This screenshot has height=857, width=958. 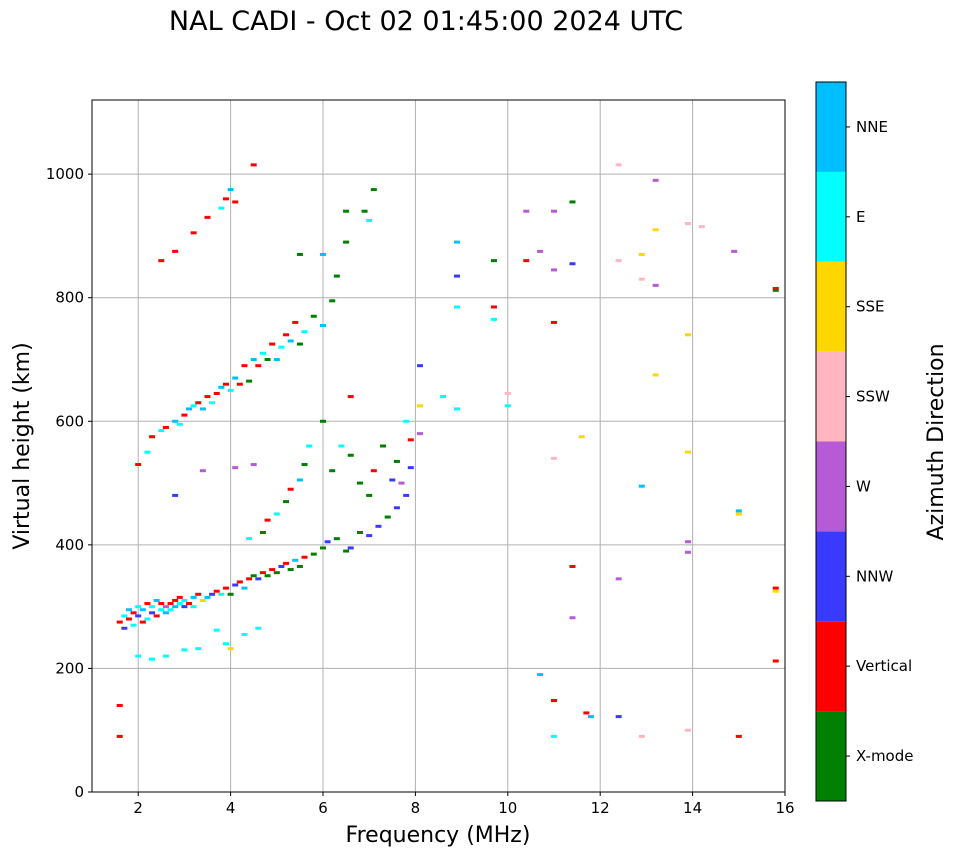 I want to click on colorbar-tick-label: NNE, so click(x=872, y=127).